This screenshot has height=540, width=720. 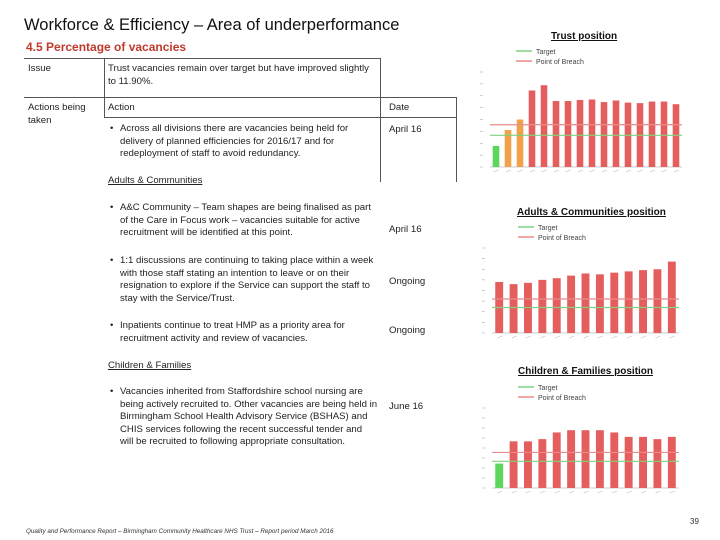 What do you see at coordinates (584, 36) in the screenshot?
I see `trust-chart-title: Trust position` at bounding box center [584, 36].